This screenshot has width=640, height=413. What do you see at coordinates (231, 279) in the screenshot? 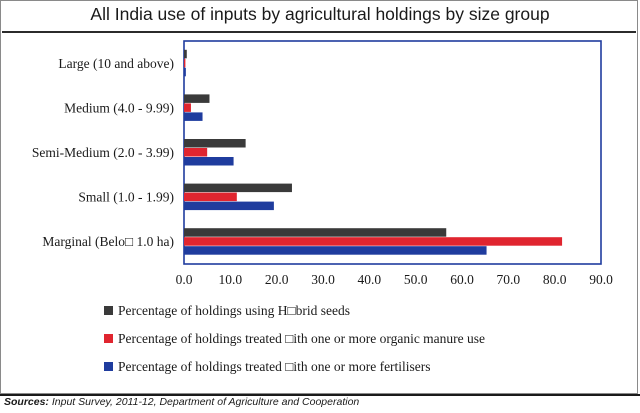
I see `x-tick-label: 10.0` at bounding box center [231, 279].